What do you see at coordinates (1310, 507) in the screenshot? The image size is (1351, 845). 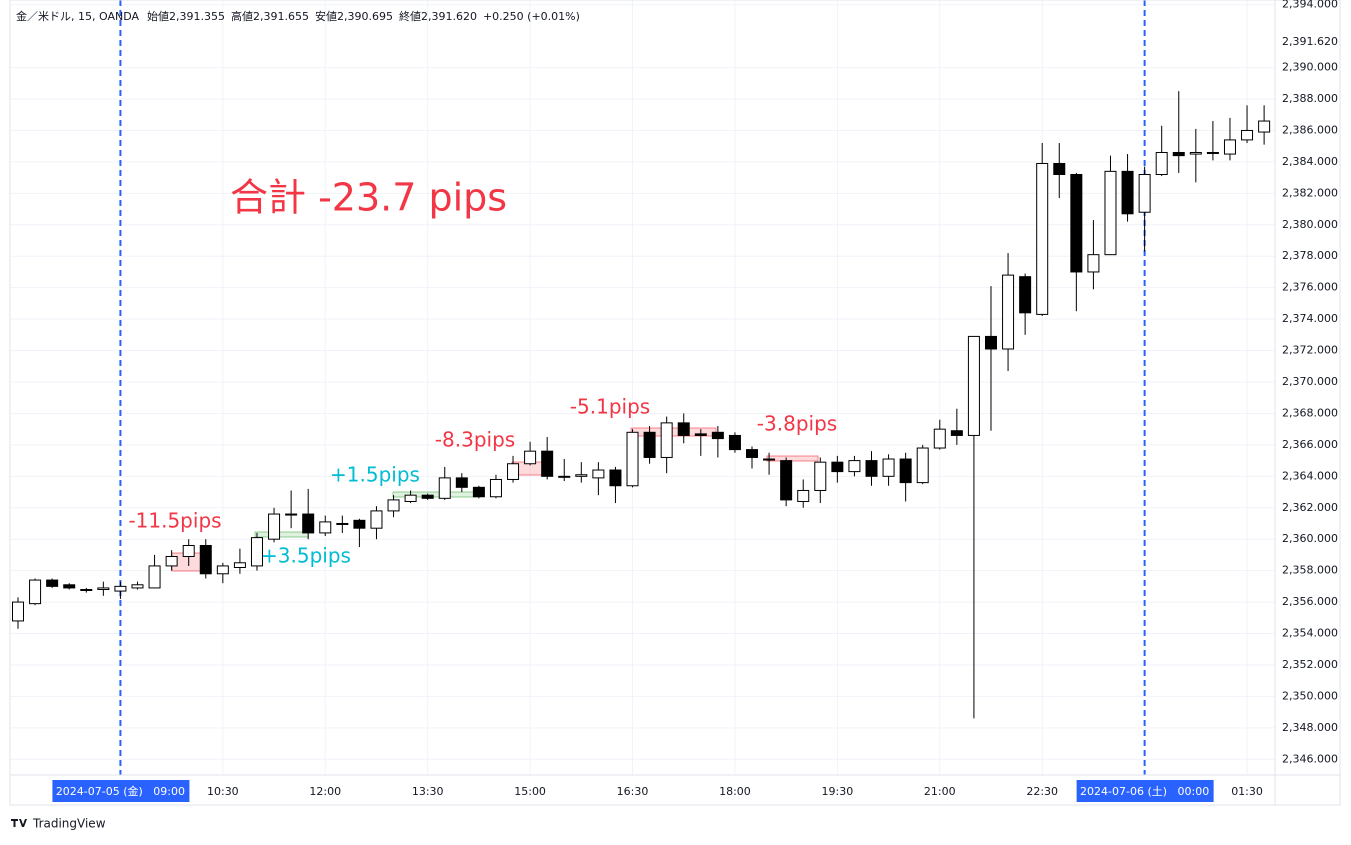 I see `y-tick-label: 2,362.000` at bounding box center [1310, 507].